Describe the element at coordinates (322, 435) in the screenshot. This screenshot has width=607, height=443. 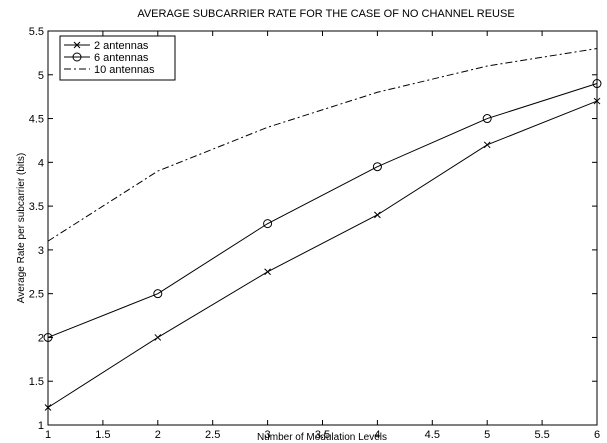
I see `x-tick-label: 3.5` at that location.